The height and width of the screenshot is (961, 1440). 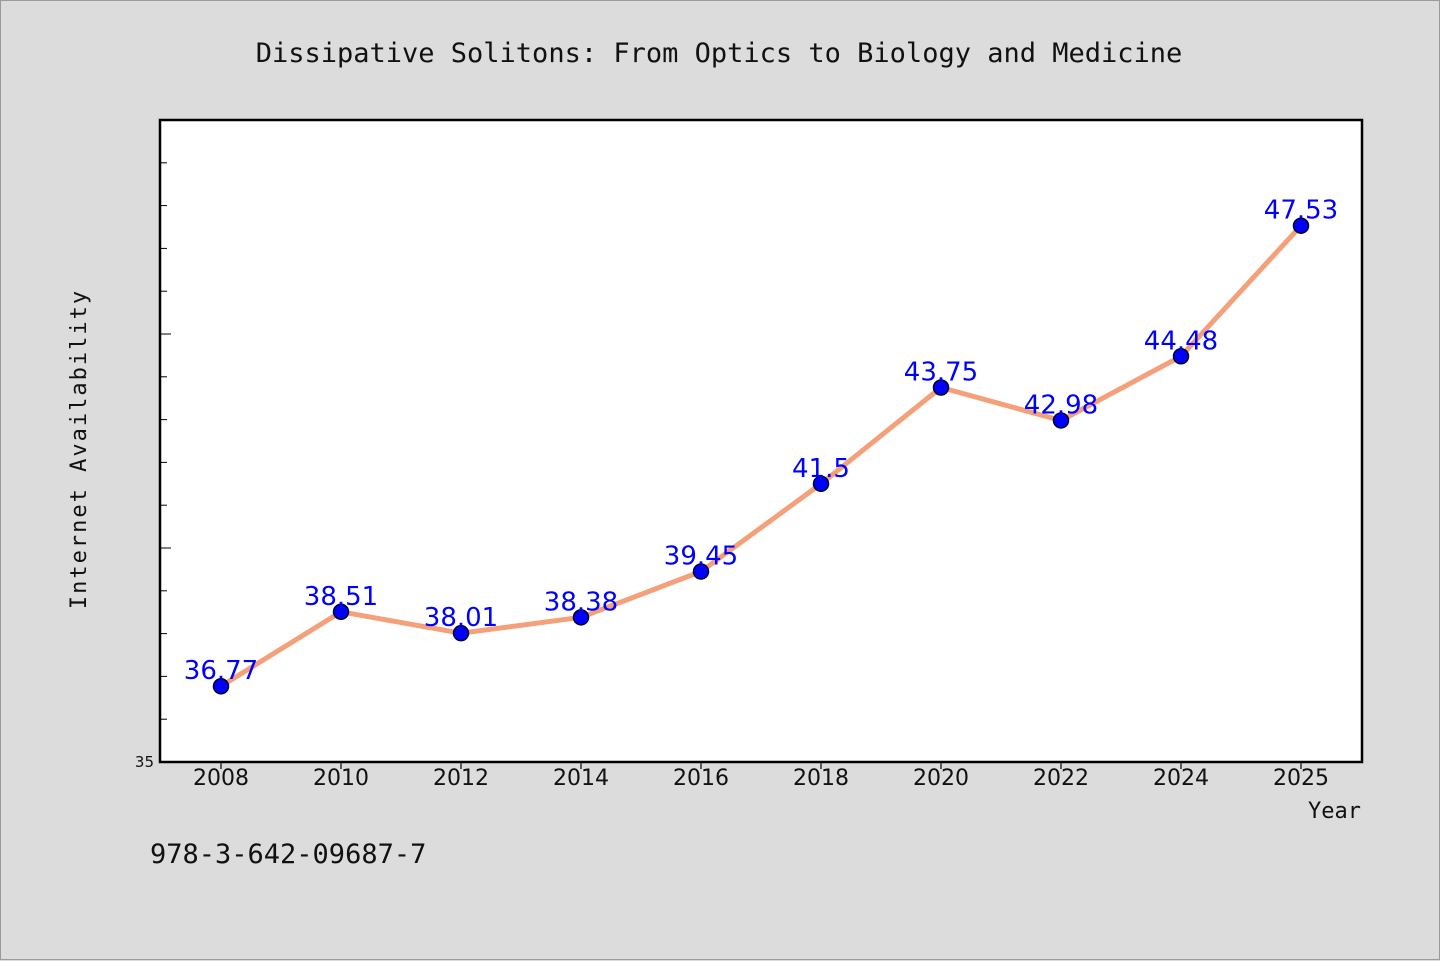 I want to click on x-tick-label: 2010, so click(x=341, y=778).